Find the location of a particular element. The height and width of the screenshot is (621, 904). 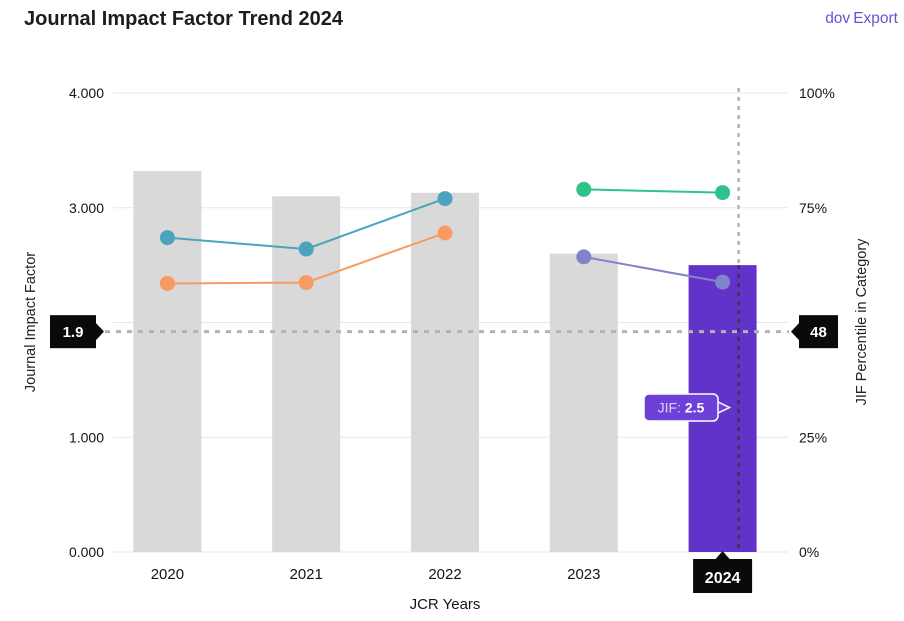

left-axis-tick-label: 3.000 is located at coordinates (86, 208).